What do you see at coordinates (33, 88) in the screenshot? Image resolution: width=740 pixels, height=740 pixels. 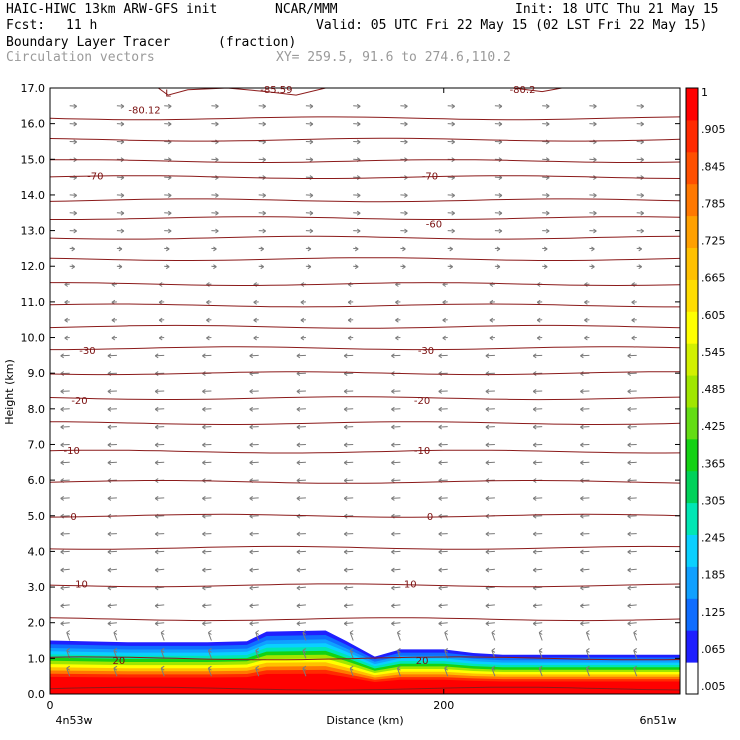 I see `y-tick-label: 17.0` at bounding box center [33, 88].